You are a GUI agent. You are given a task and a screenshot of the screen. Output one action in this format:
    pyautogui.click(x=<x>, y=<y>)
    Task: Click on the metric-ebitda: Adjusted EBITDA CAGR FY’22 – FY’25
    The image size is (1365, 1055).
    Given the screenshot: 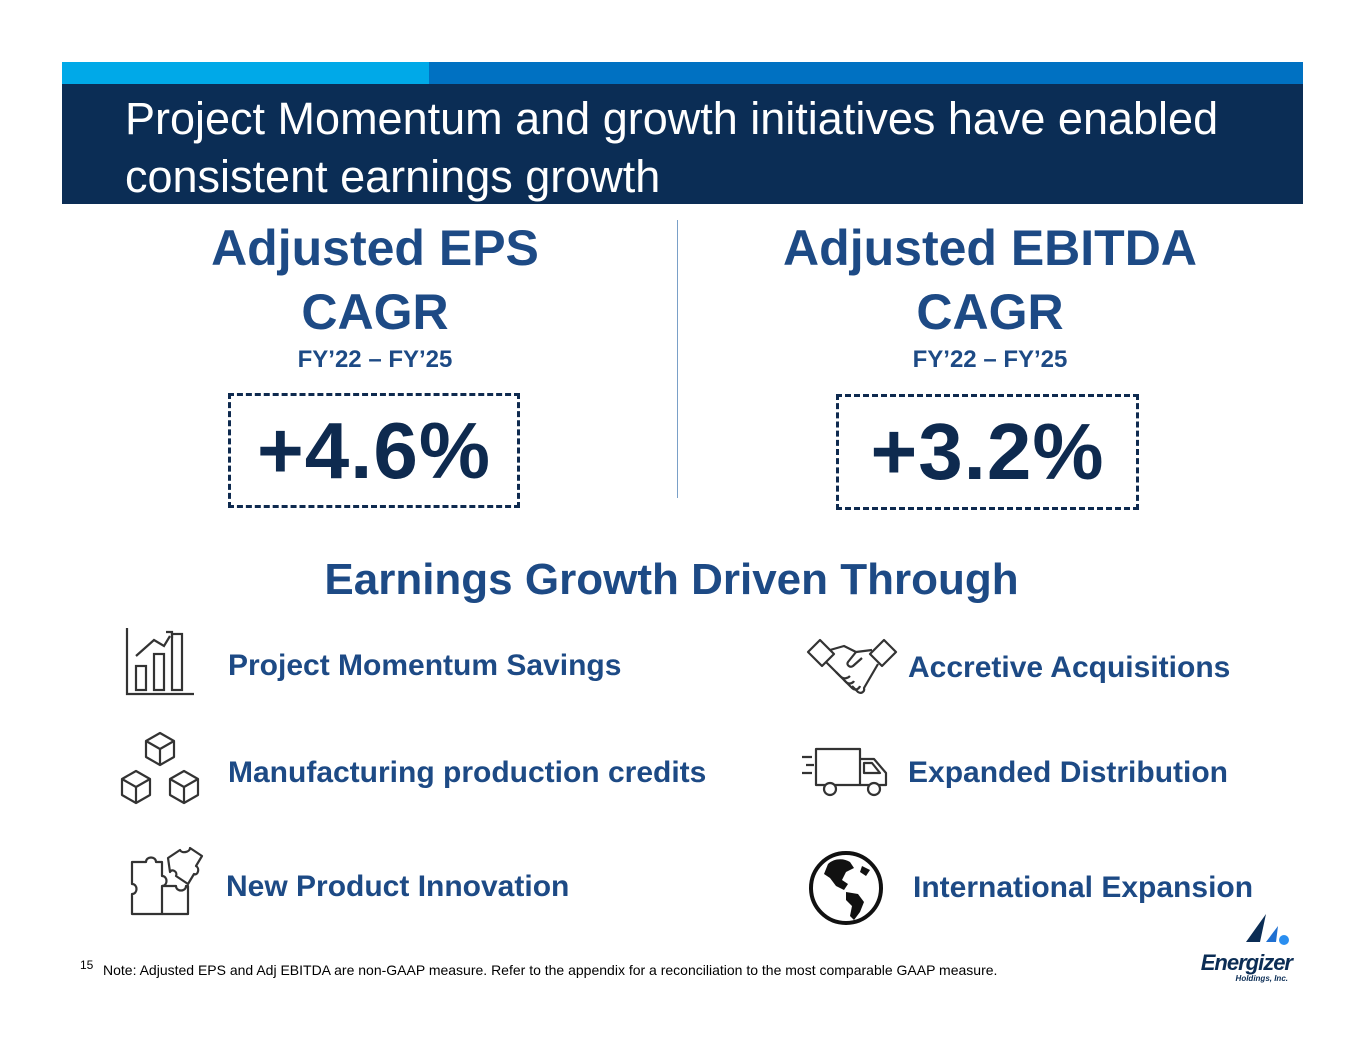 What is the action you would take?
    pyautogui.click(x=990, y=295)
    